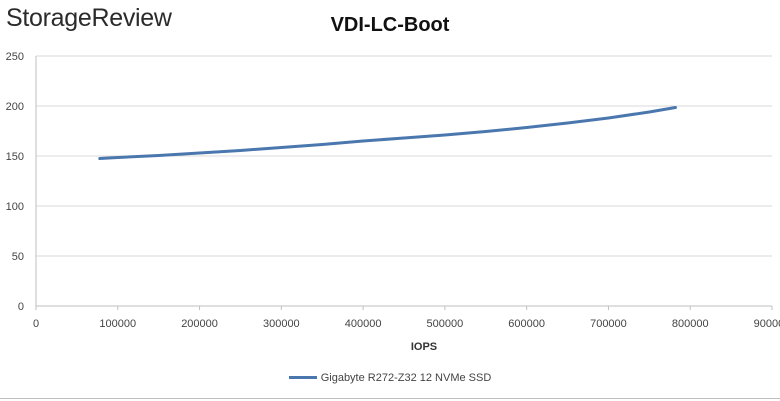  Describe the element at coordinates (15, 207) in the screenshot. I see `y-tick-label: 100` at that location.